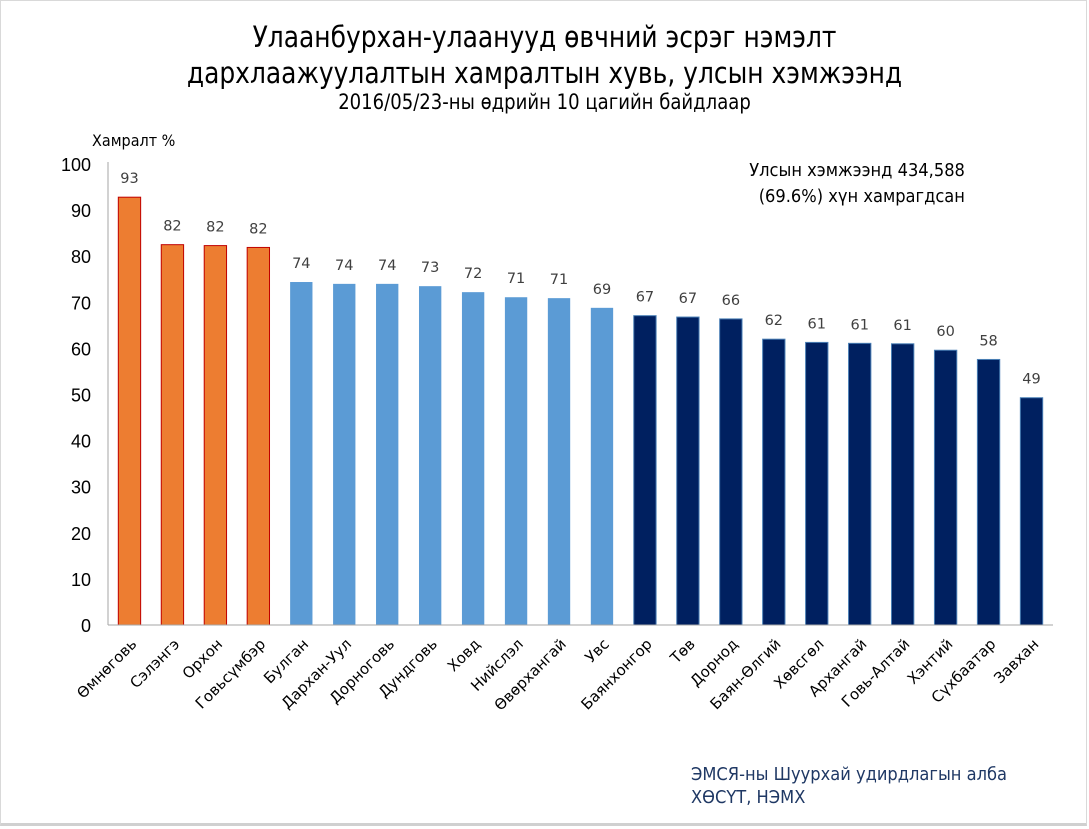 The width and height of the screenshot is (1089, 829). Describe the element at coordinates (597, 650) in the screenshot. I see `x-tick-label: Увс` at that location.